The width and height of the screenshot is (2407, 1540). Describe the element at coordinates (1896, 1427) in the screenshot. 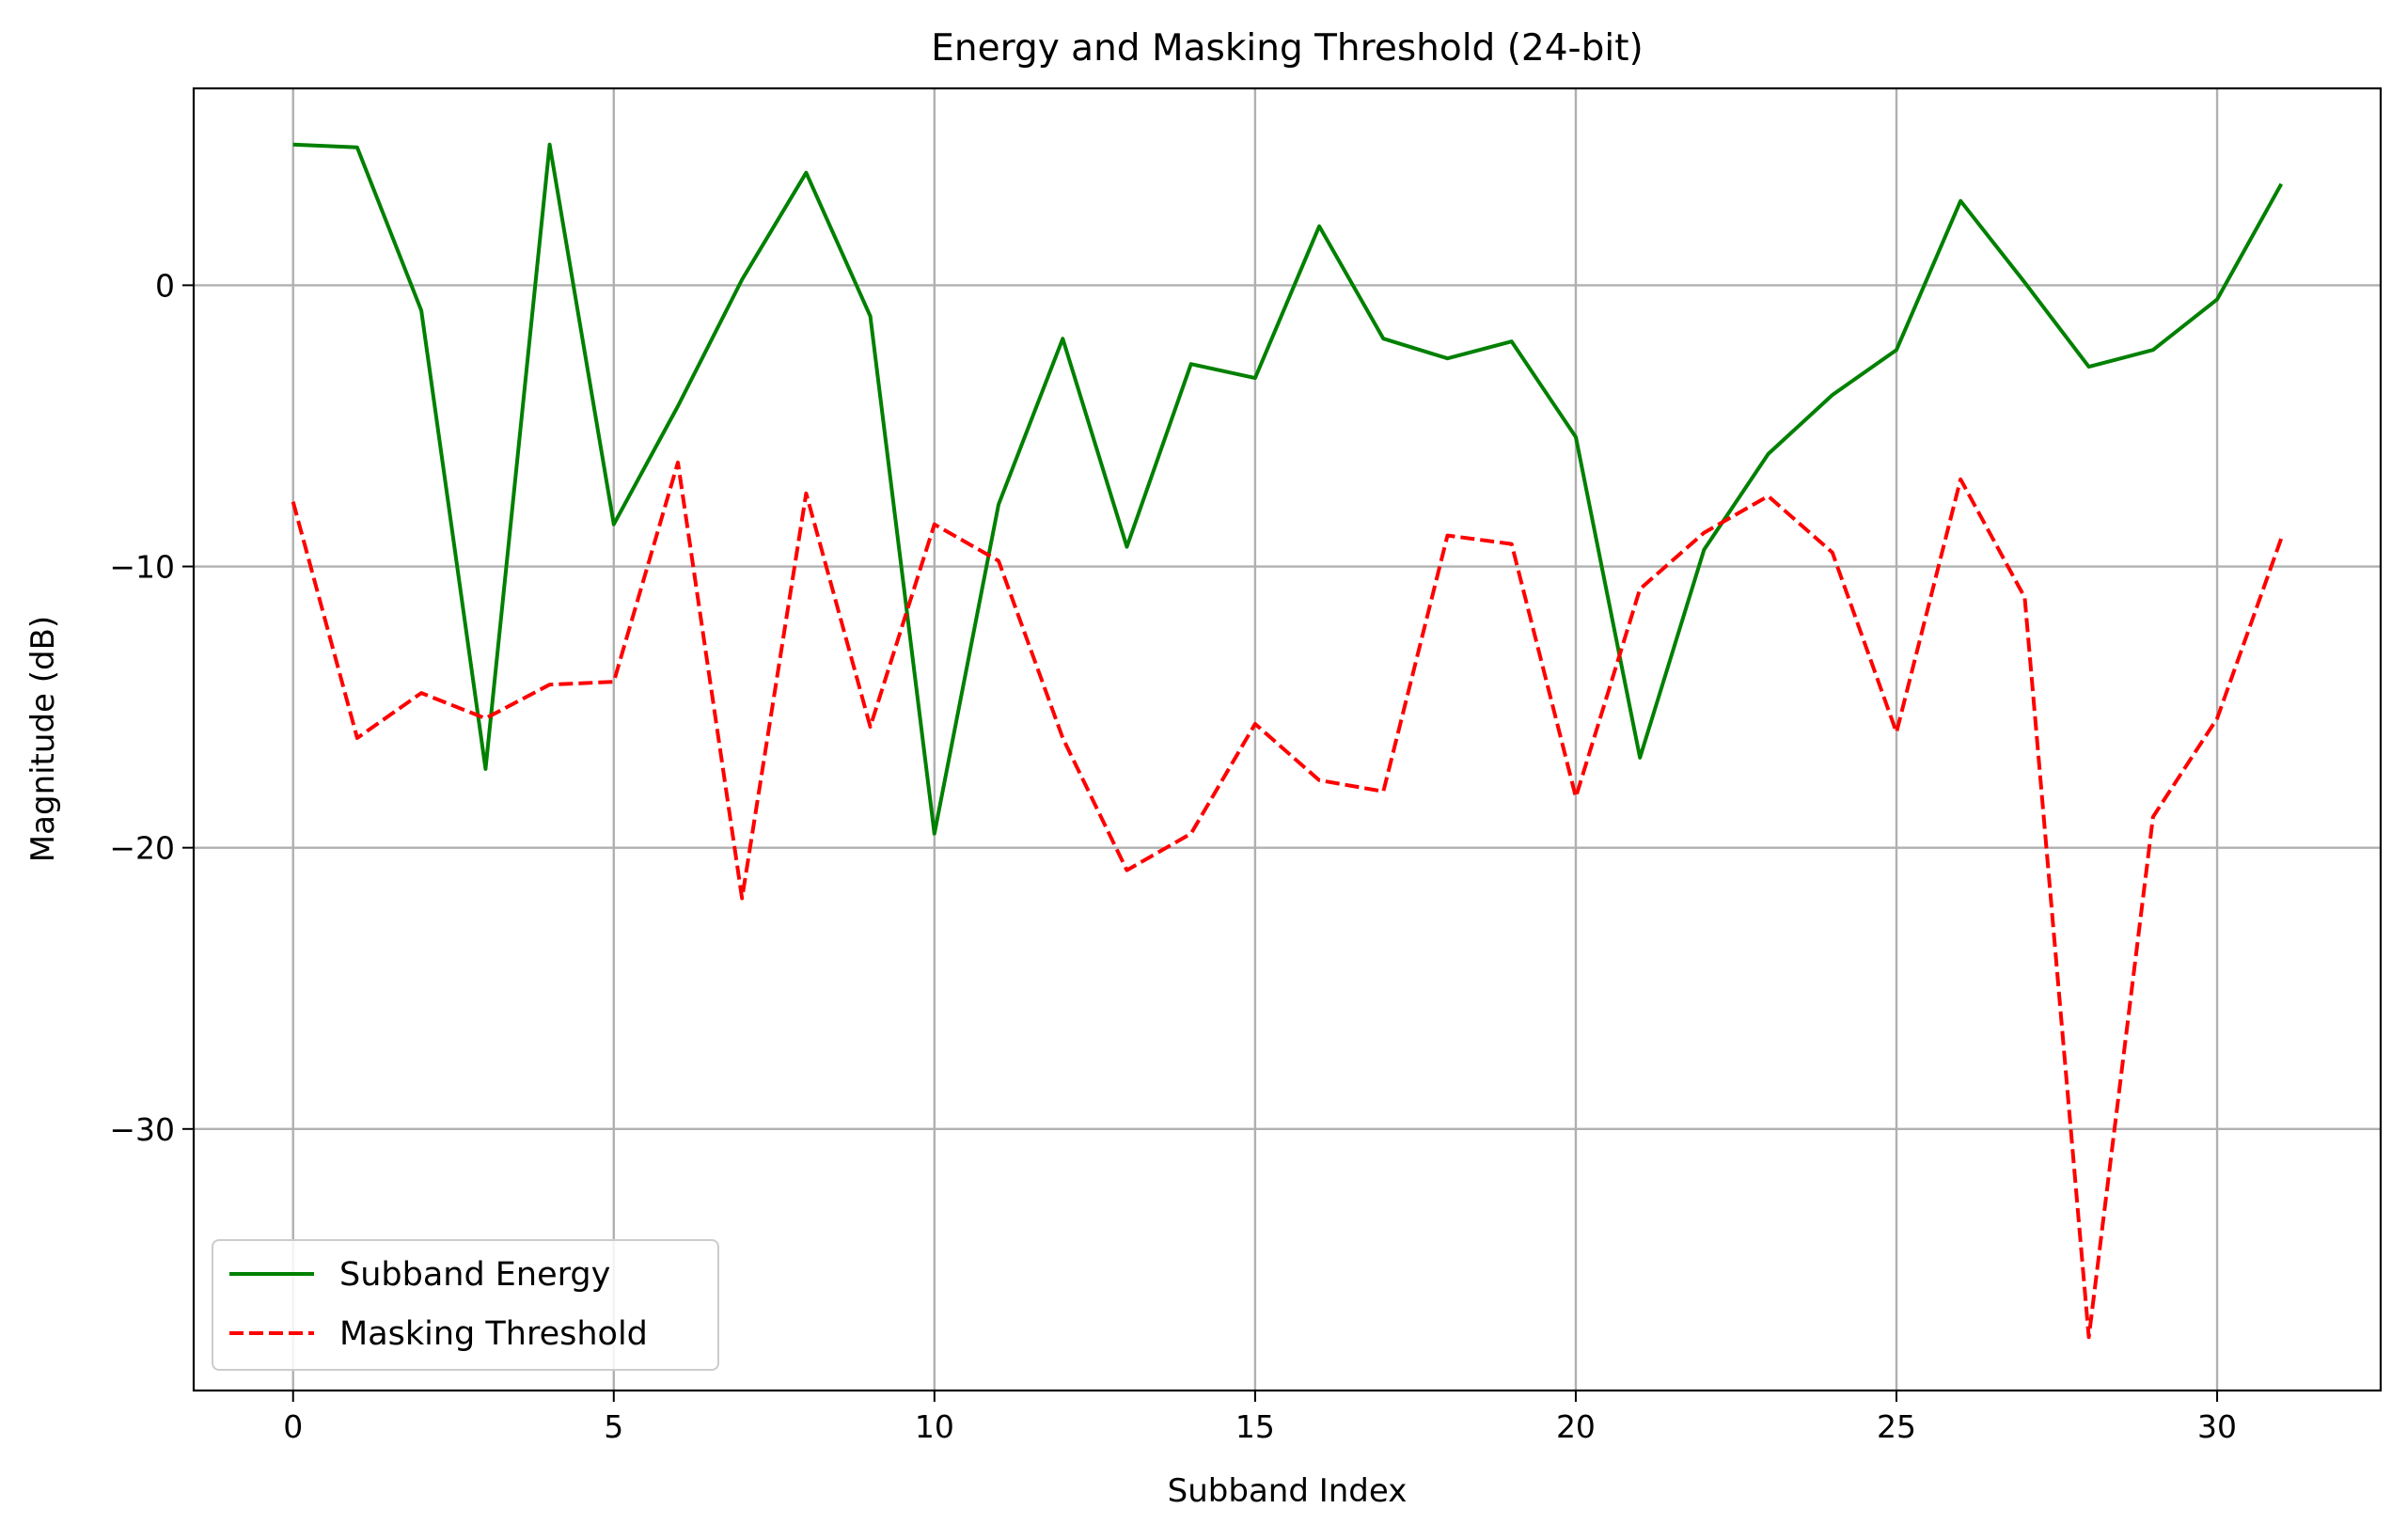

I see `x-tick-label: 25` at that location.